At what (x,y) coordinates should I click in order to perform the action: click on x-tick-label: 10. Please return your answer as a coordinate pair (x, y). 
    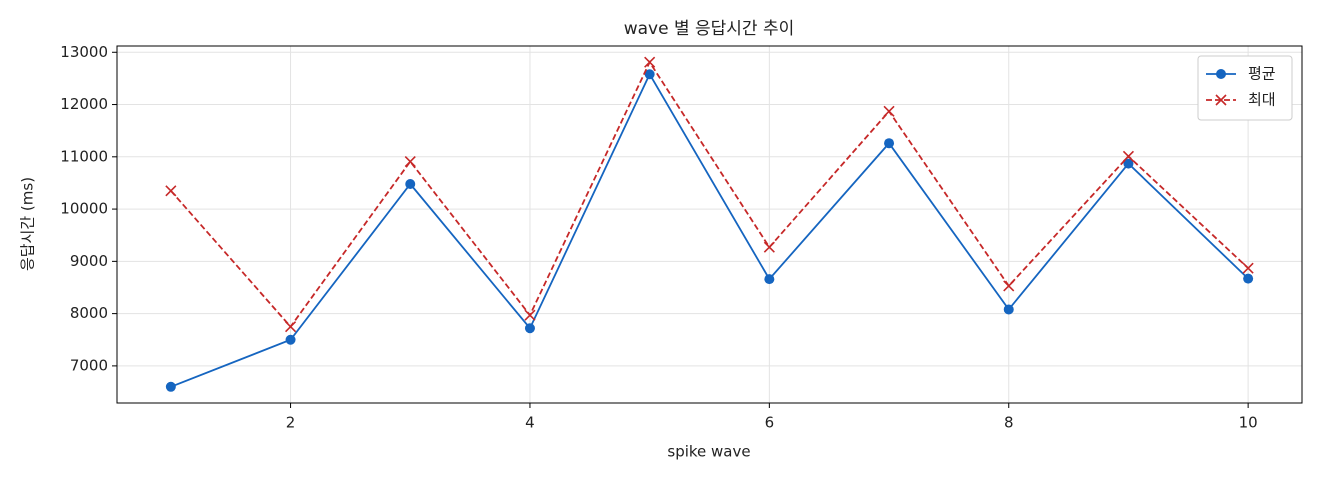
    Looking at the image, I should click on (1248, 423).